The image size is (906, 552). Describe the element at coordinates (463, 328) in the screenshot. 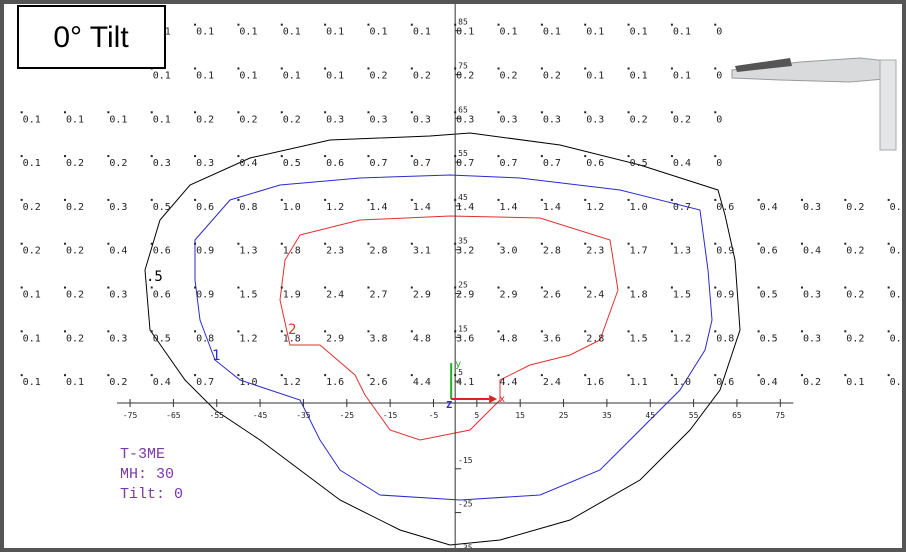

I see `y-tick-label: 15` at that location.